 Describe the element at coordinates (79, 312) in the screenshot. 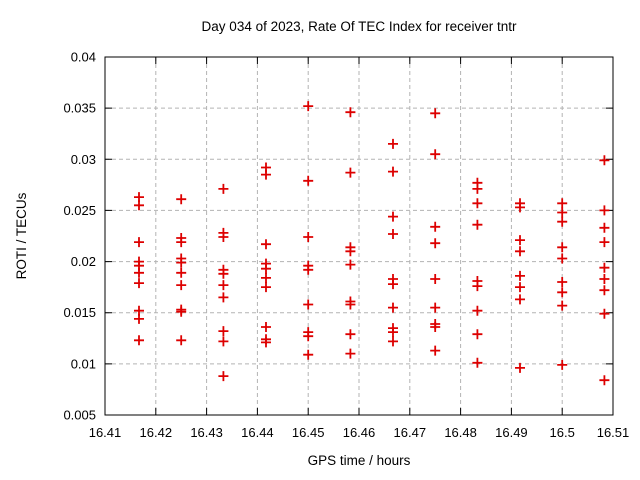

I see `y-tick-label: 0.015` at that location.